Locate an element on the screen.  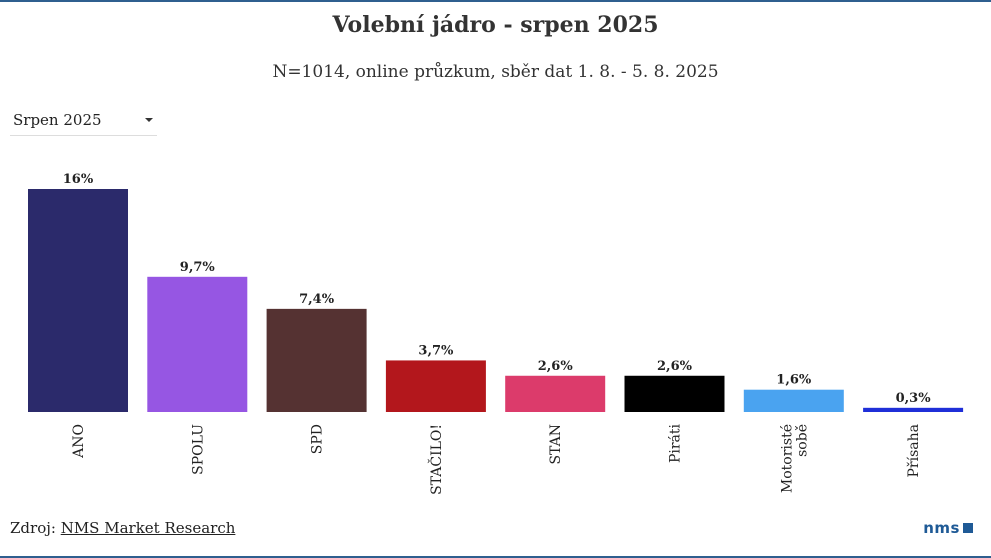
chart-title: Volební jádro - srpen 2025 is located at coordinates (495, 25).